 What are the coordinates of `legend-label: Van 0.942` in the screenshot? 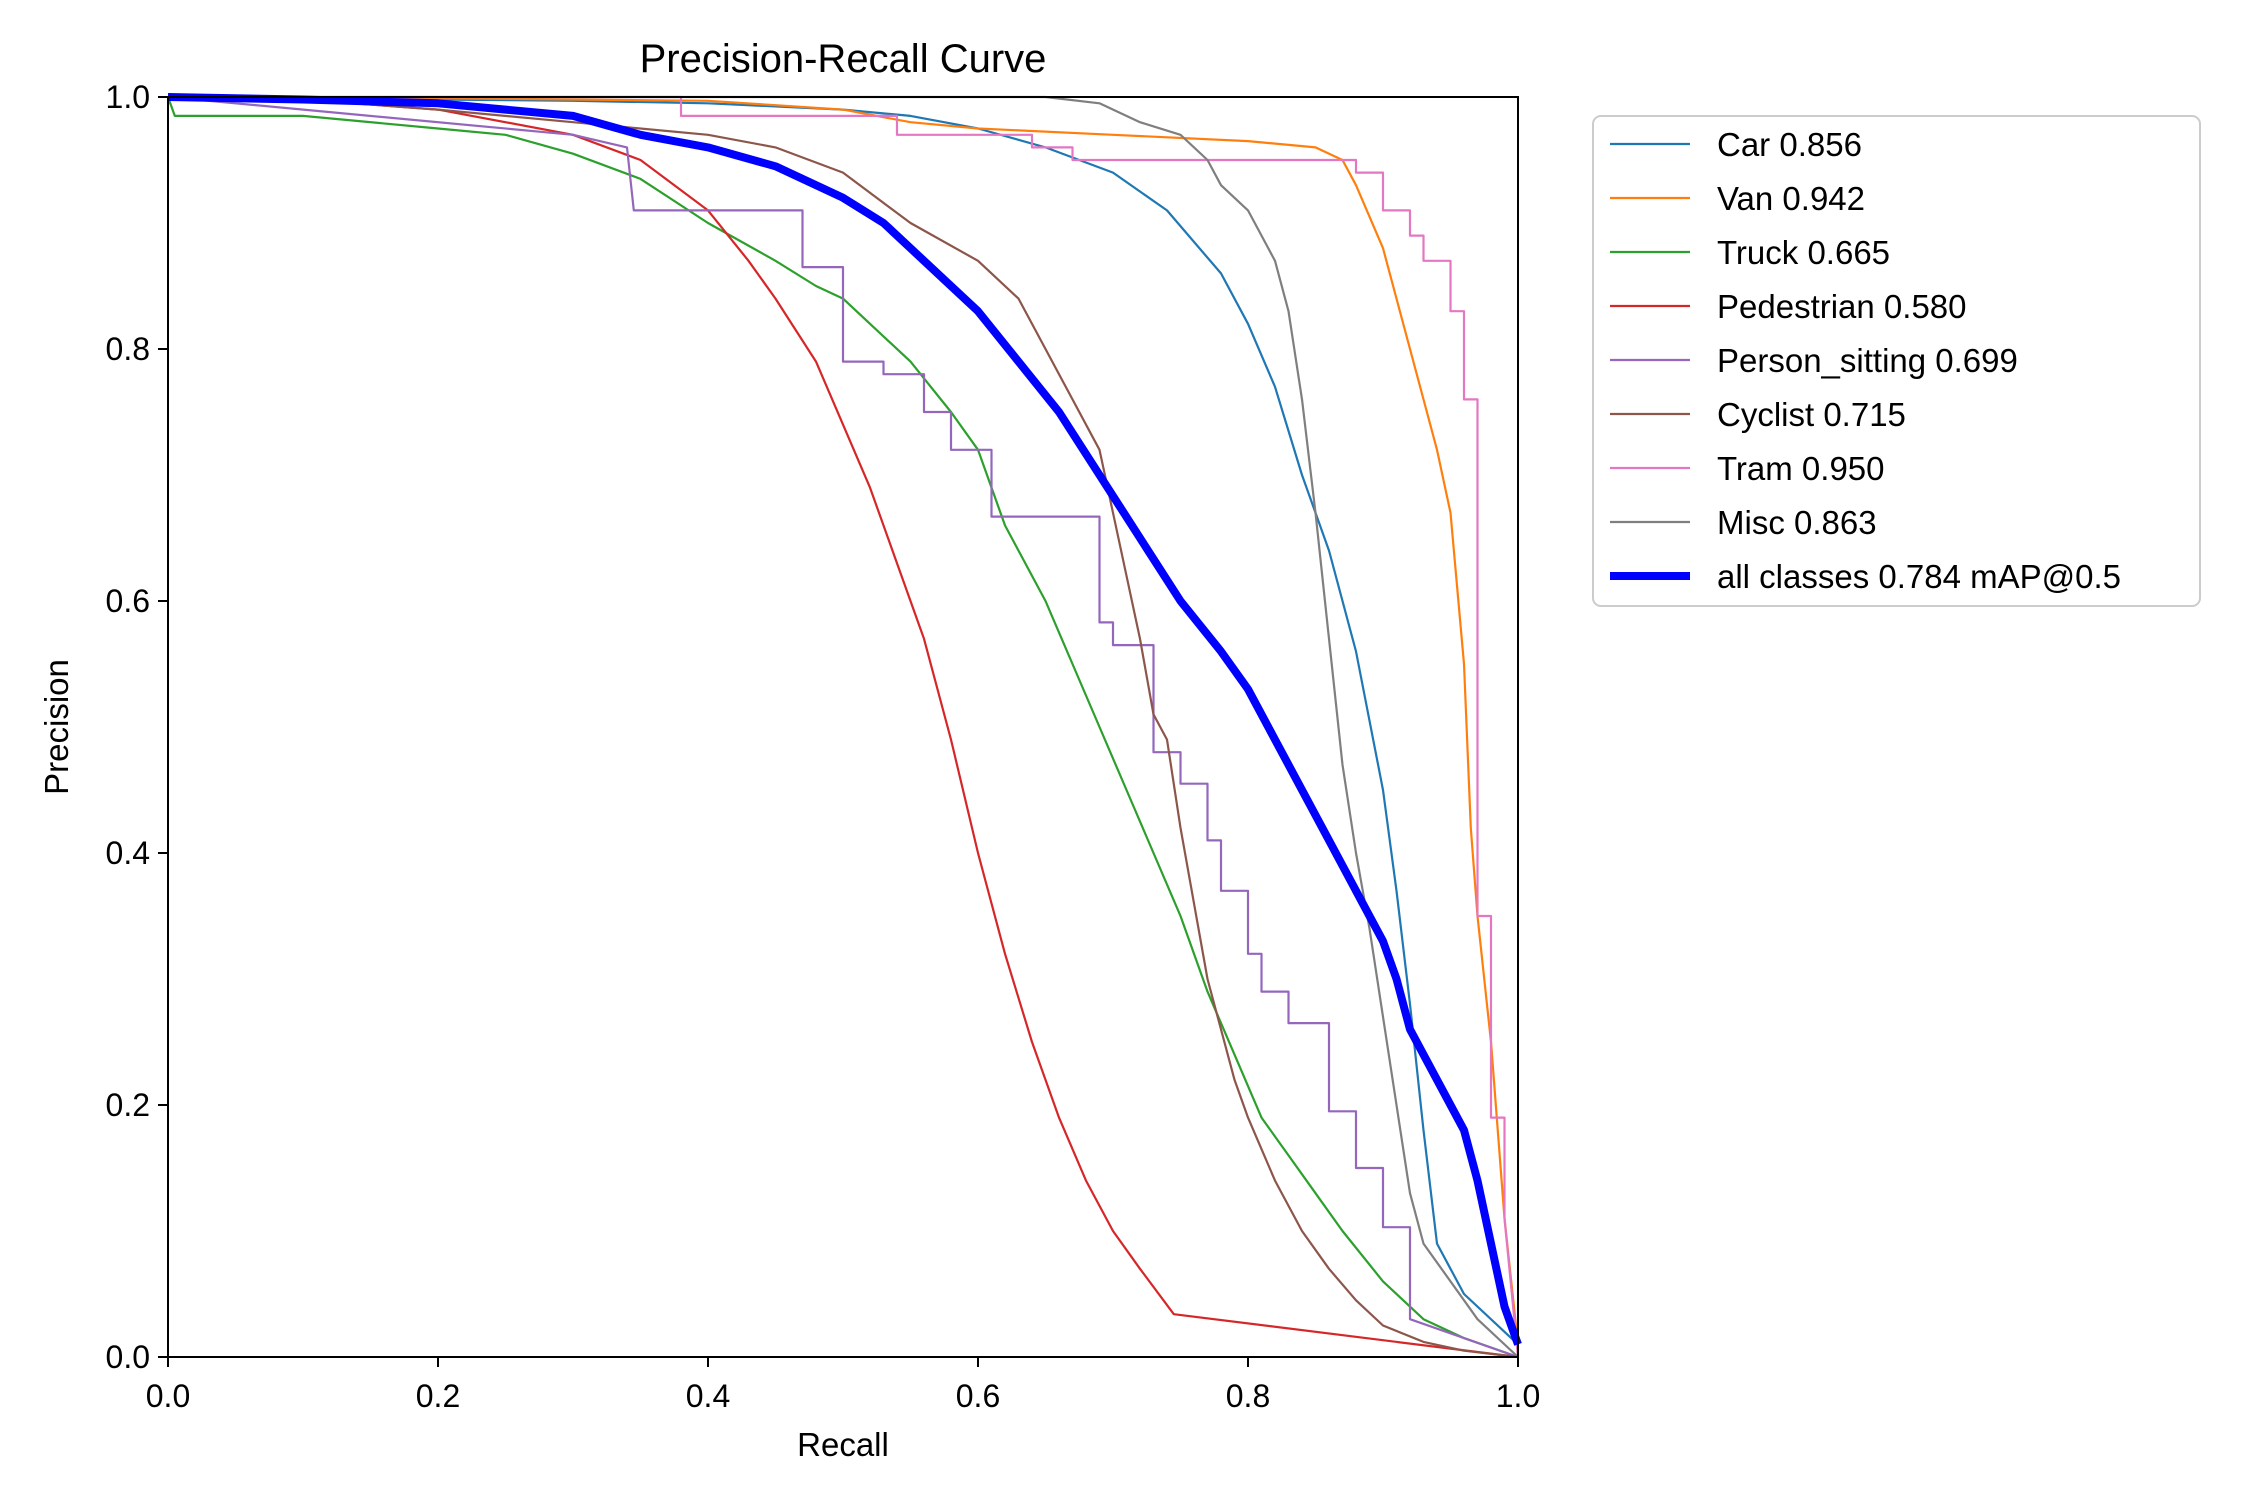 It's located at (1791, 198).